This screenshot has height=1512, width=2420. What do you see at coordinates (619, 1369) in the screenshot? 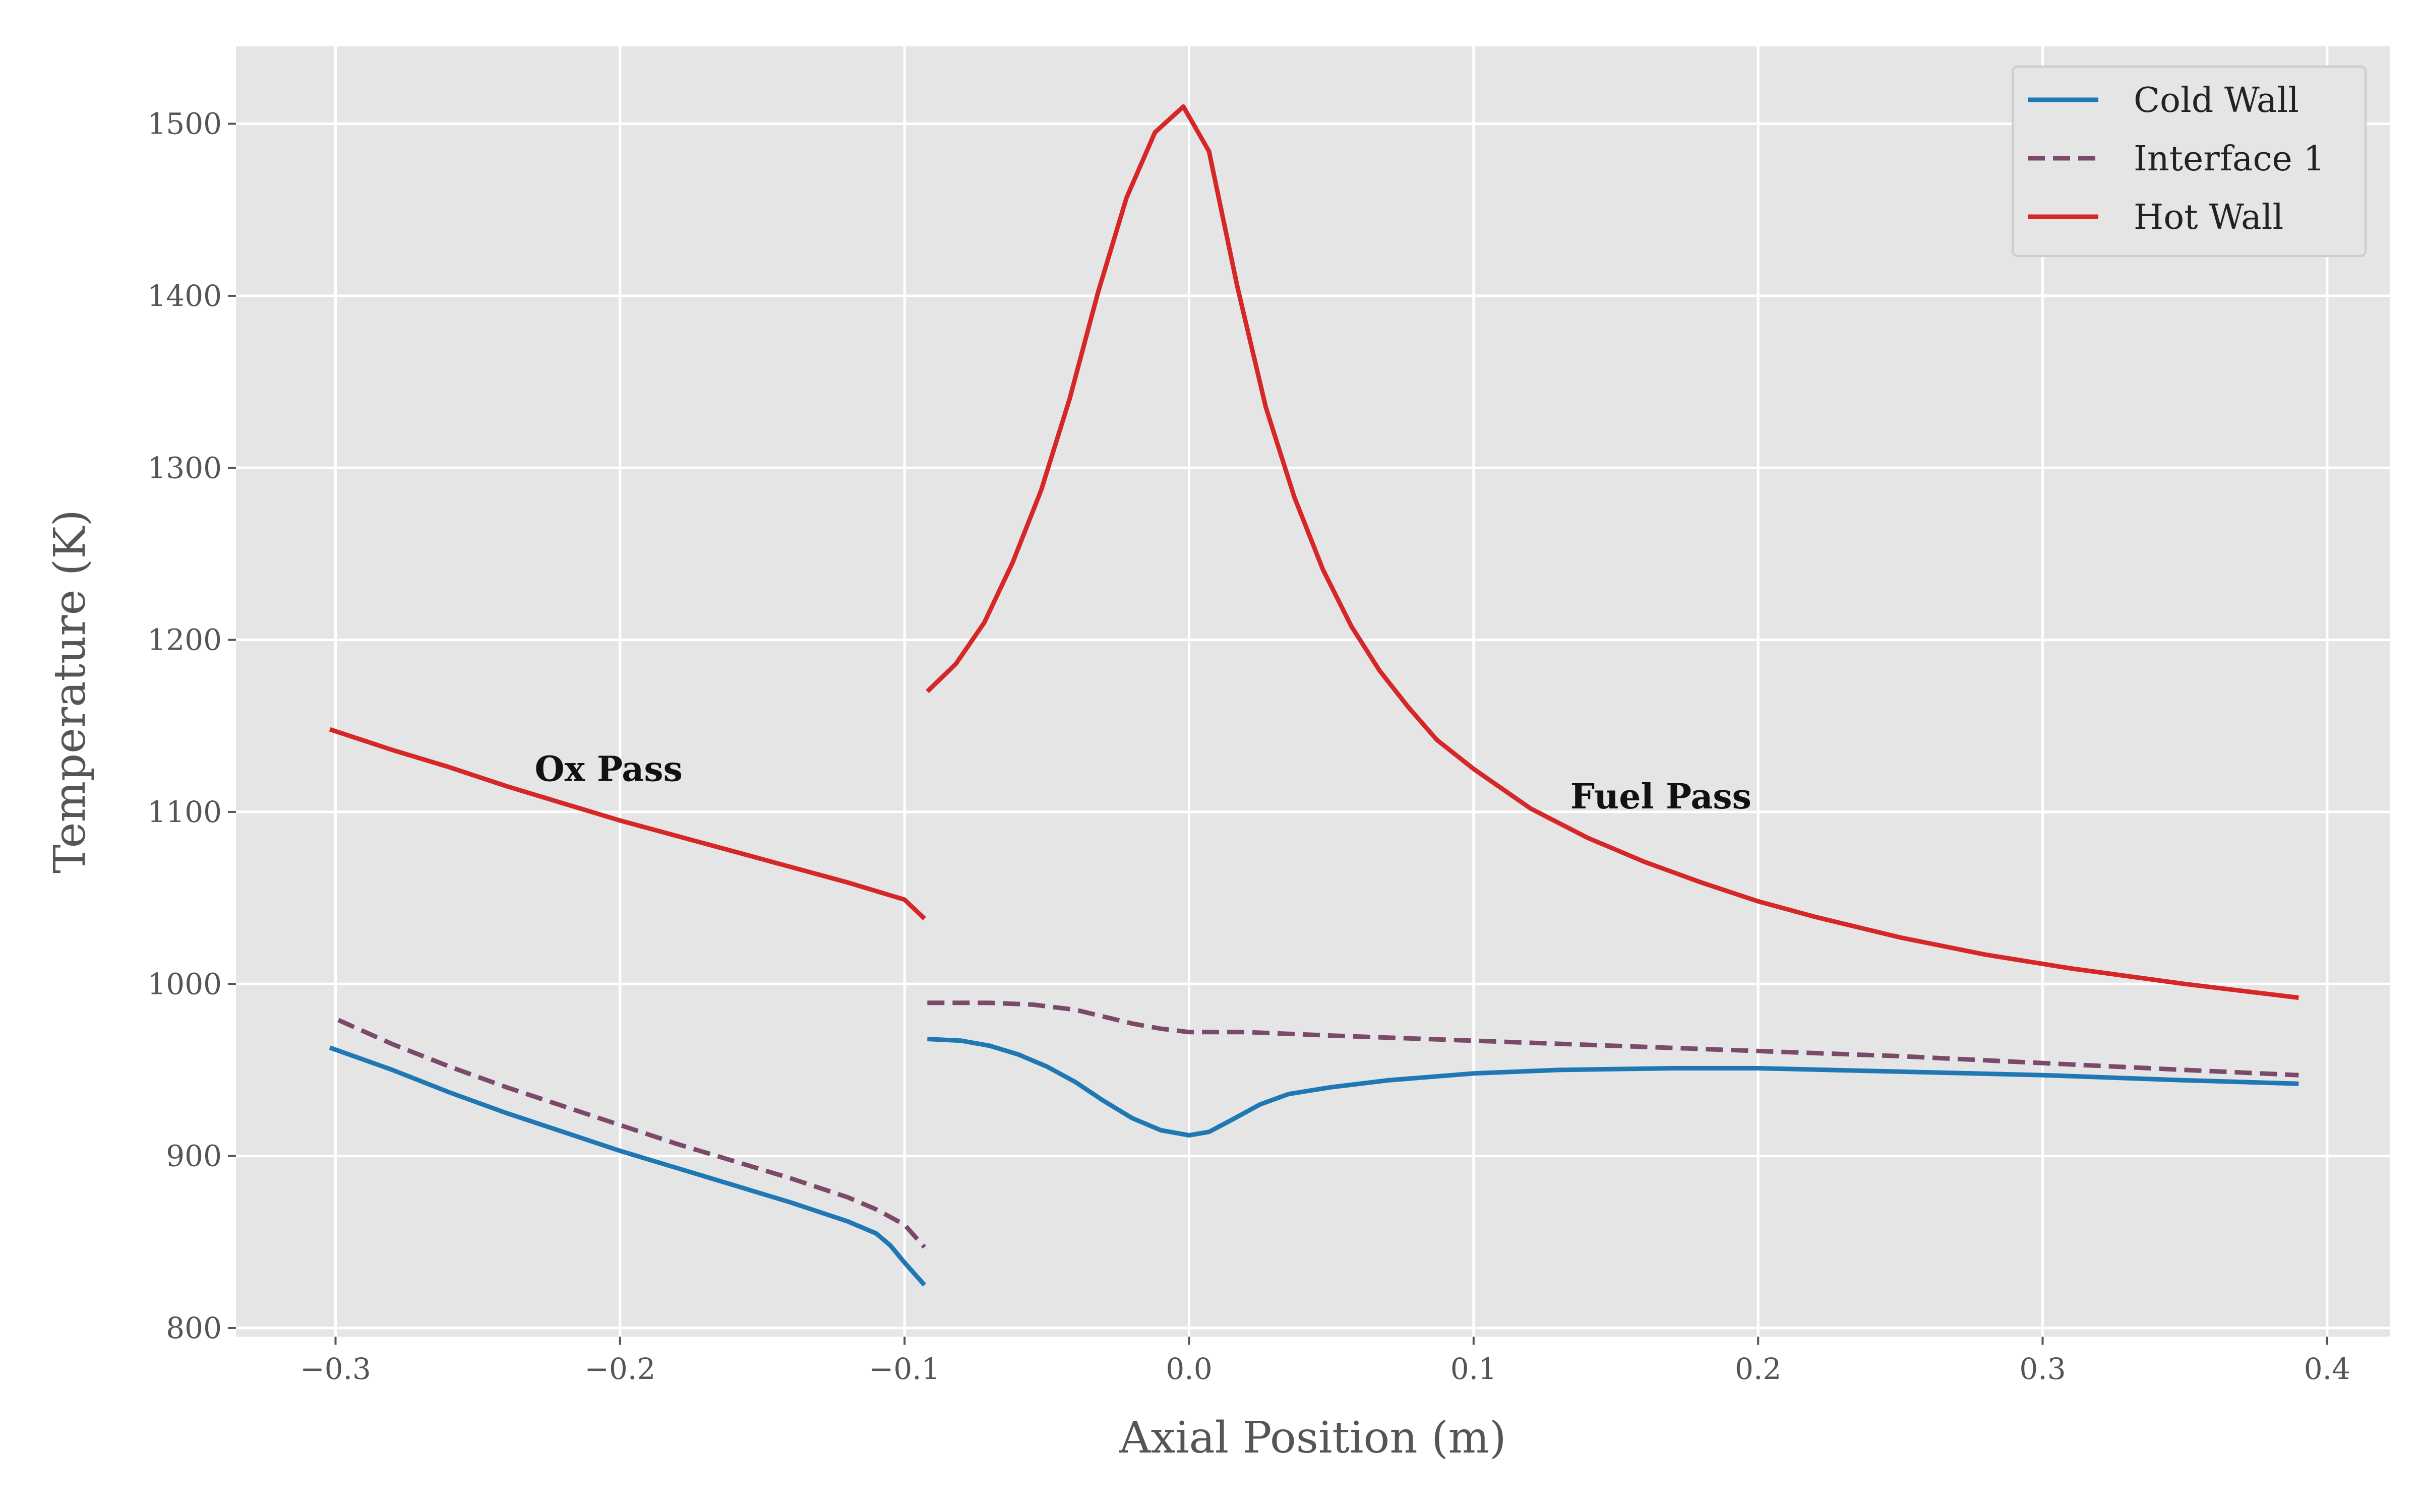
I see `x-tick-label: −0.2` at bounding box center [619, 1369].